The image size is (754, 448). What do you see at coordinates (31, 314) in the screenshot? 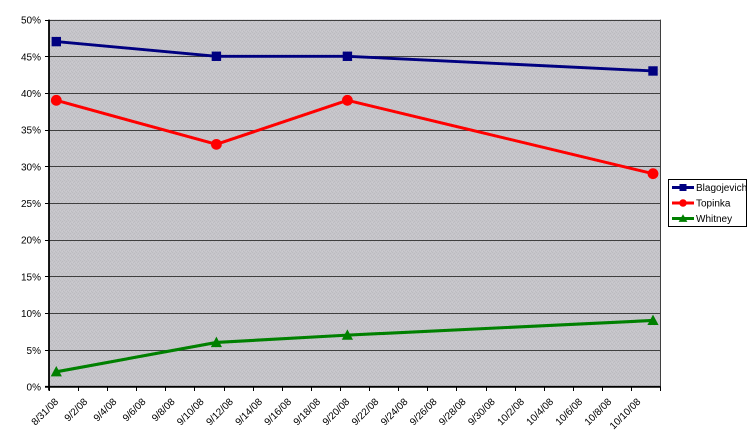
I see `svg-text: 10%` at bounding box center [31, 314].